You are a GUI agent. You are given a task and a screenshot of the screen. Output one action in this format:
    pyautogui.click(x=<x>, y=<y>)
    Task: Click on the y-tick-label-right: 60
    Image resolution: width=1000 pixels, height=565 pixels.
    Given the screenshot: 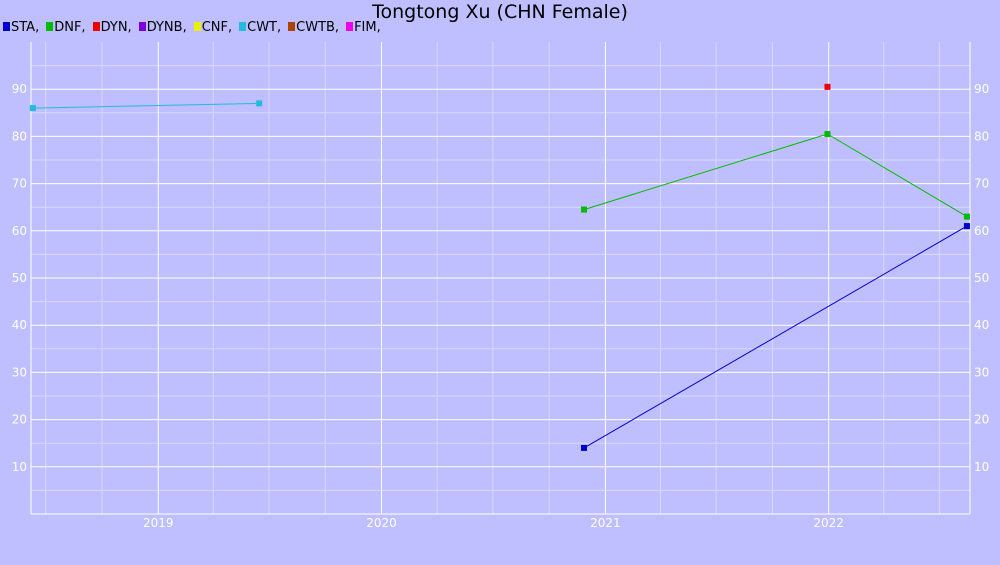 What is the action you would take?
    pyautogui.click(x=981, y=231)
    